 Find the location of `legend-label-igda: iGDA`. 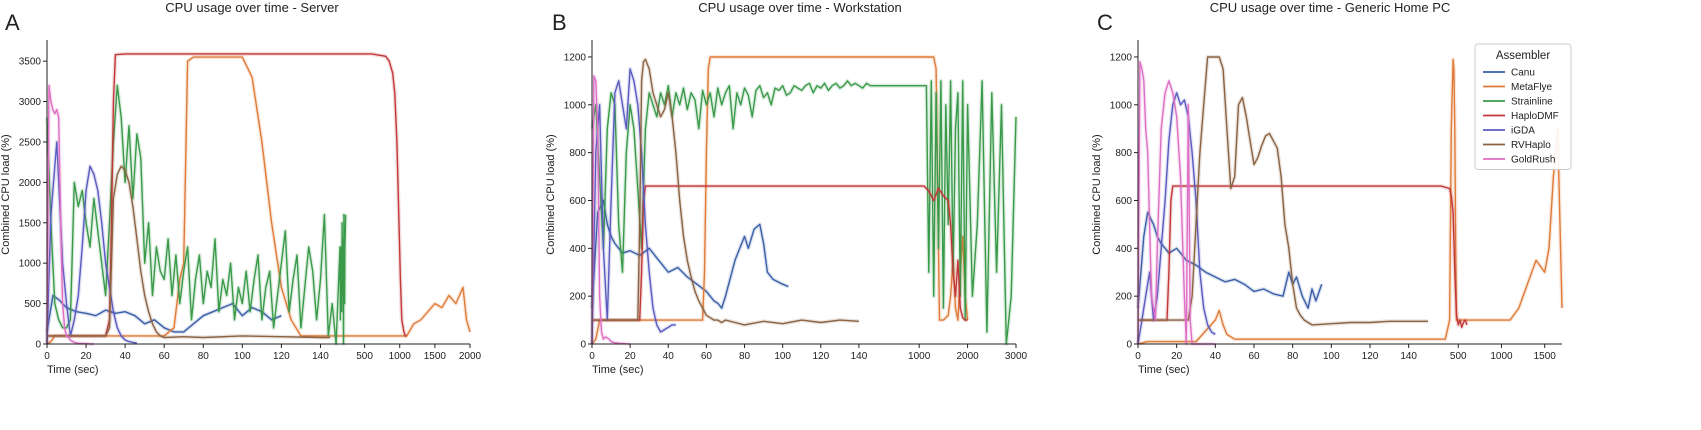

legend-label-igda: iGDA is located at coordinates (1523, 131).